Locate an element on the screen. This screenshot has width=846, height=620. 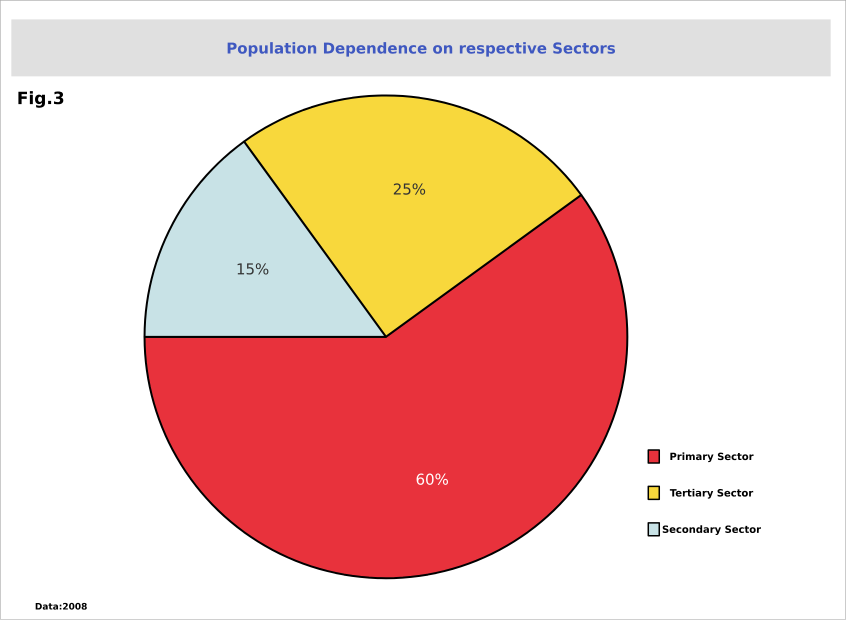
data-label: 60% is located at coordinates (432, 480).